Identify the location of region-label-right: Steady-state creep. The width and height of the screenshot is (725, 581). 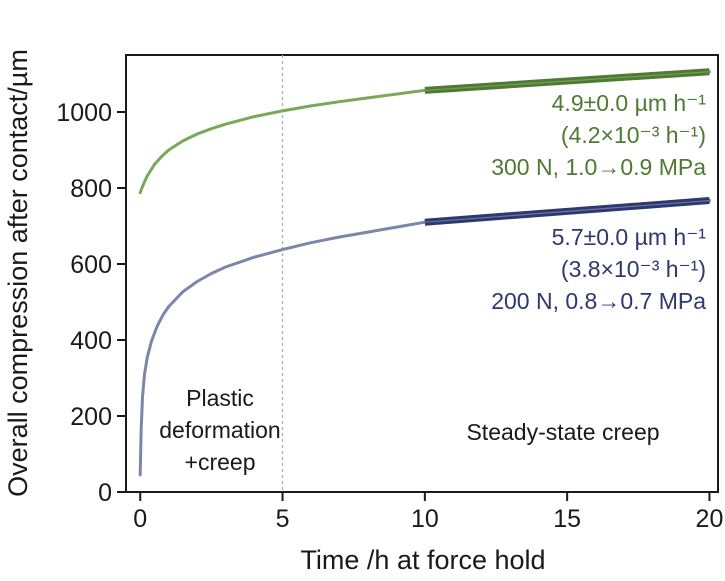
(562, 432).